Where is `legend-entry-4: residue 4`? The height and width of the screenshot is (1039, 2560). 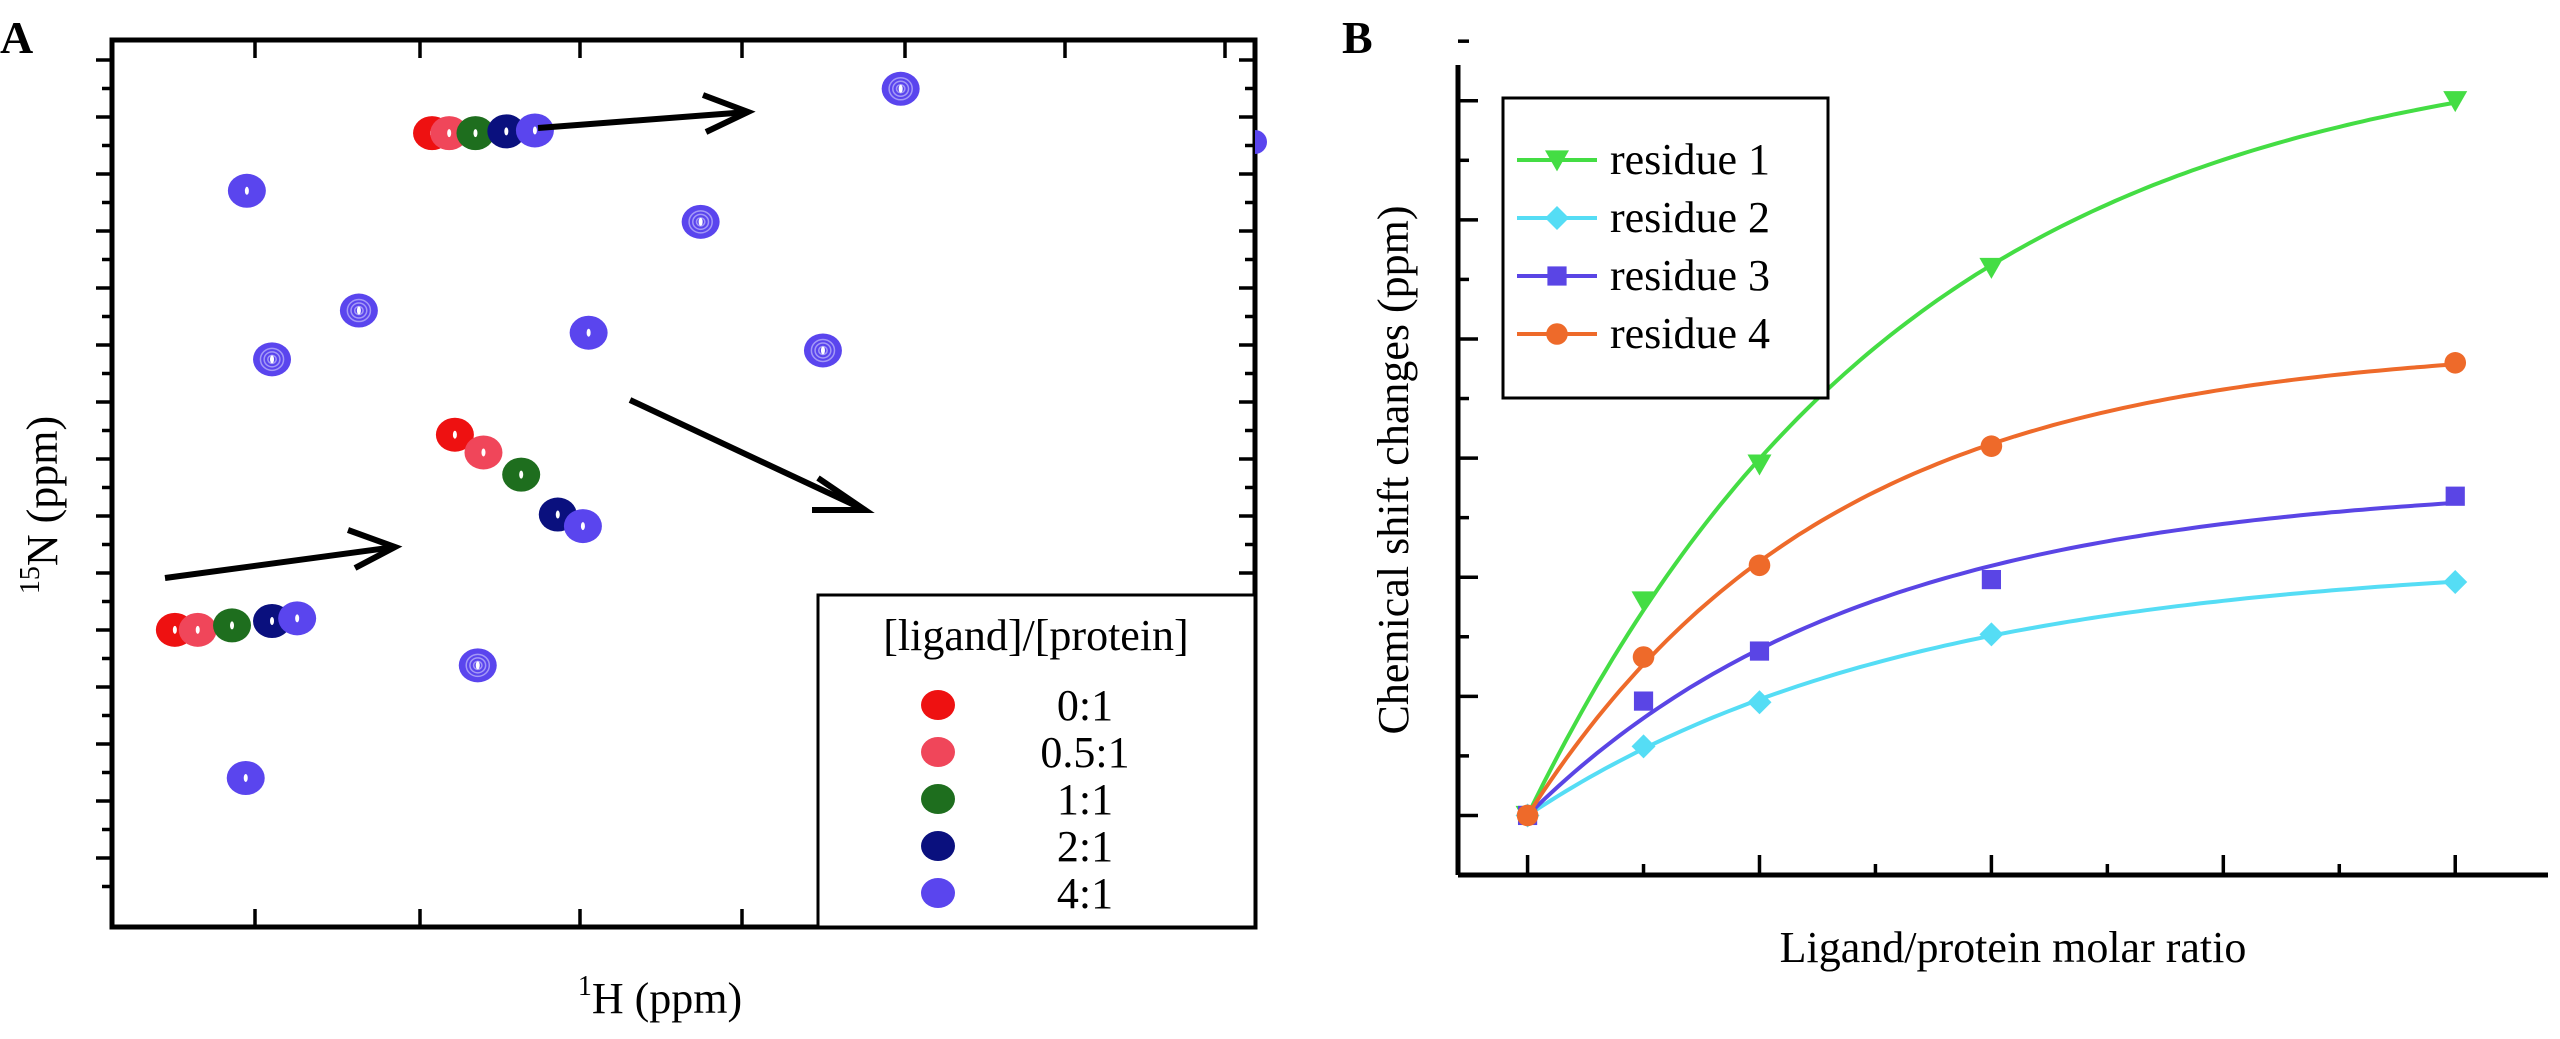
legend-entry-4: residue 4 is located at coordinates (1643, 333).